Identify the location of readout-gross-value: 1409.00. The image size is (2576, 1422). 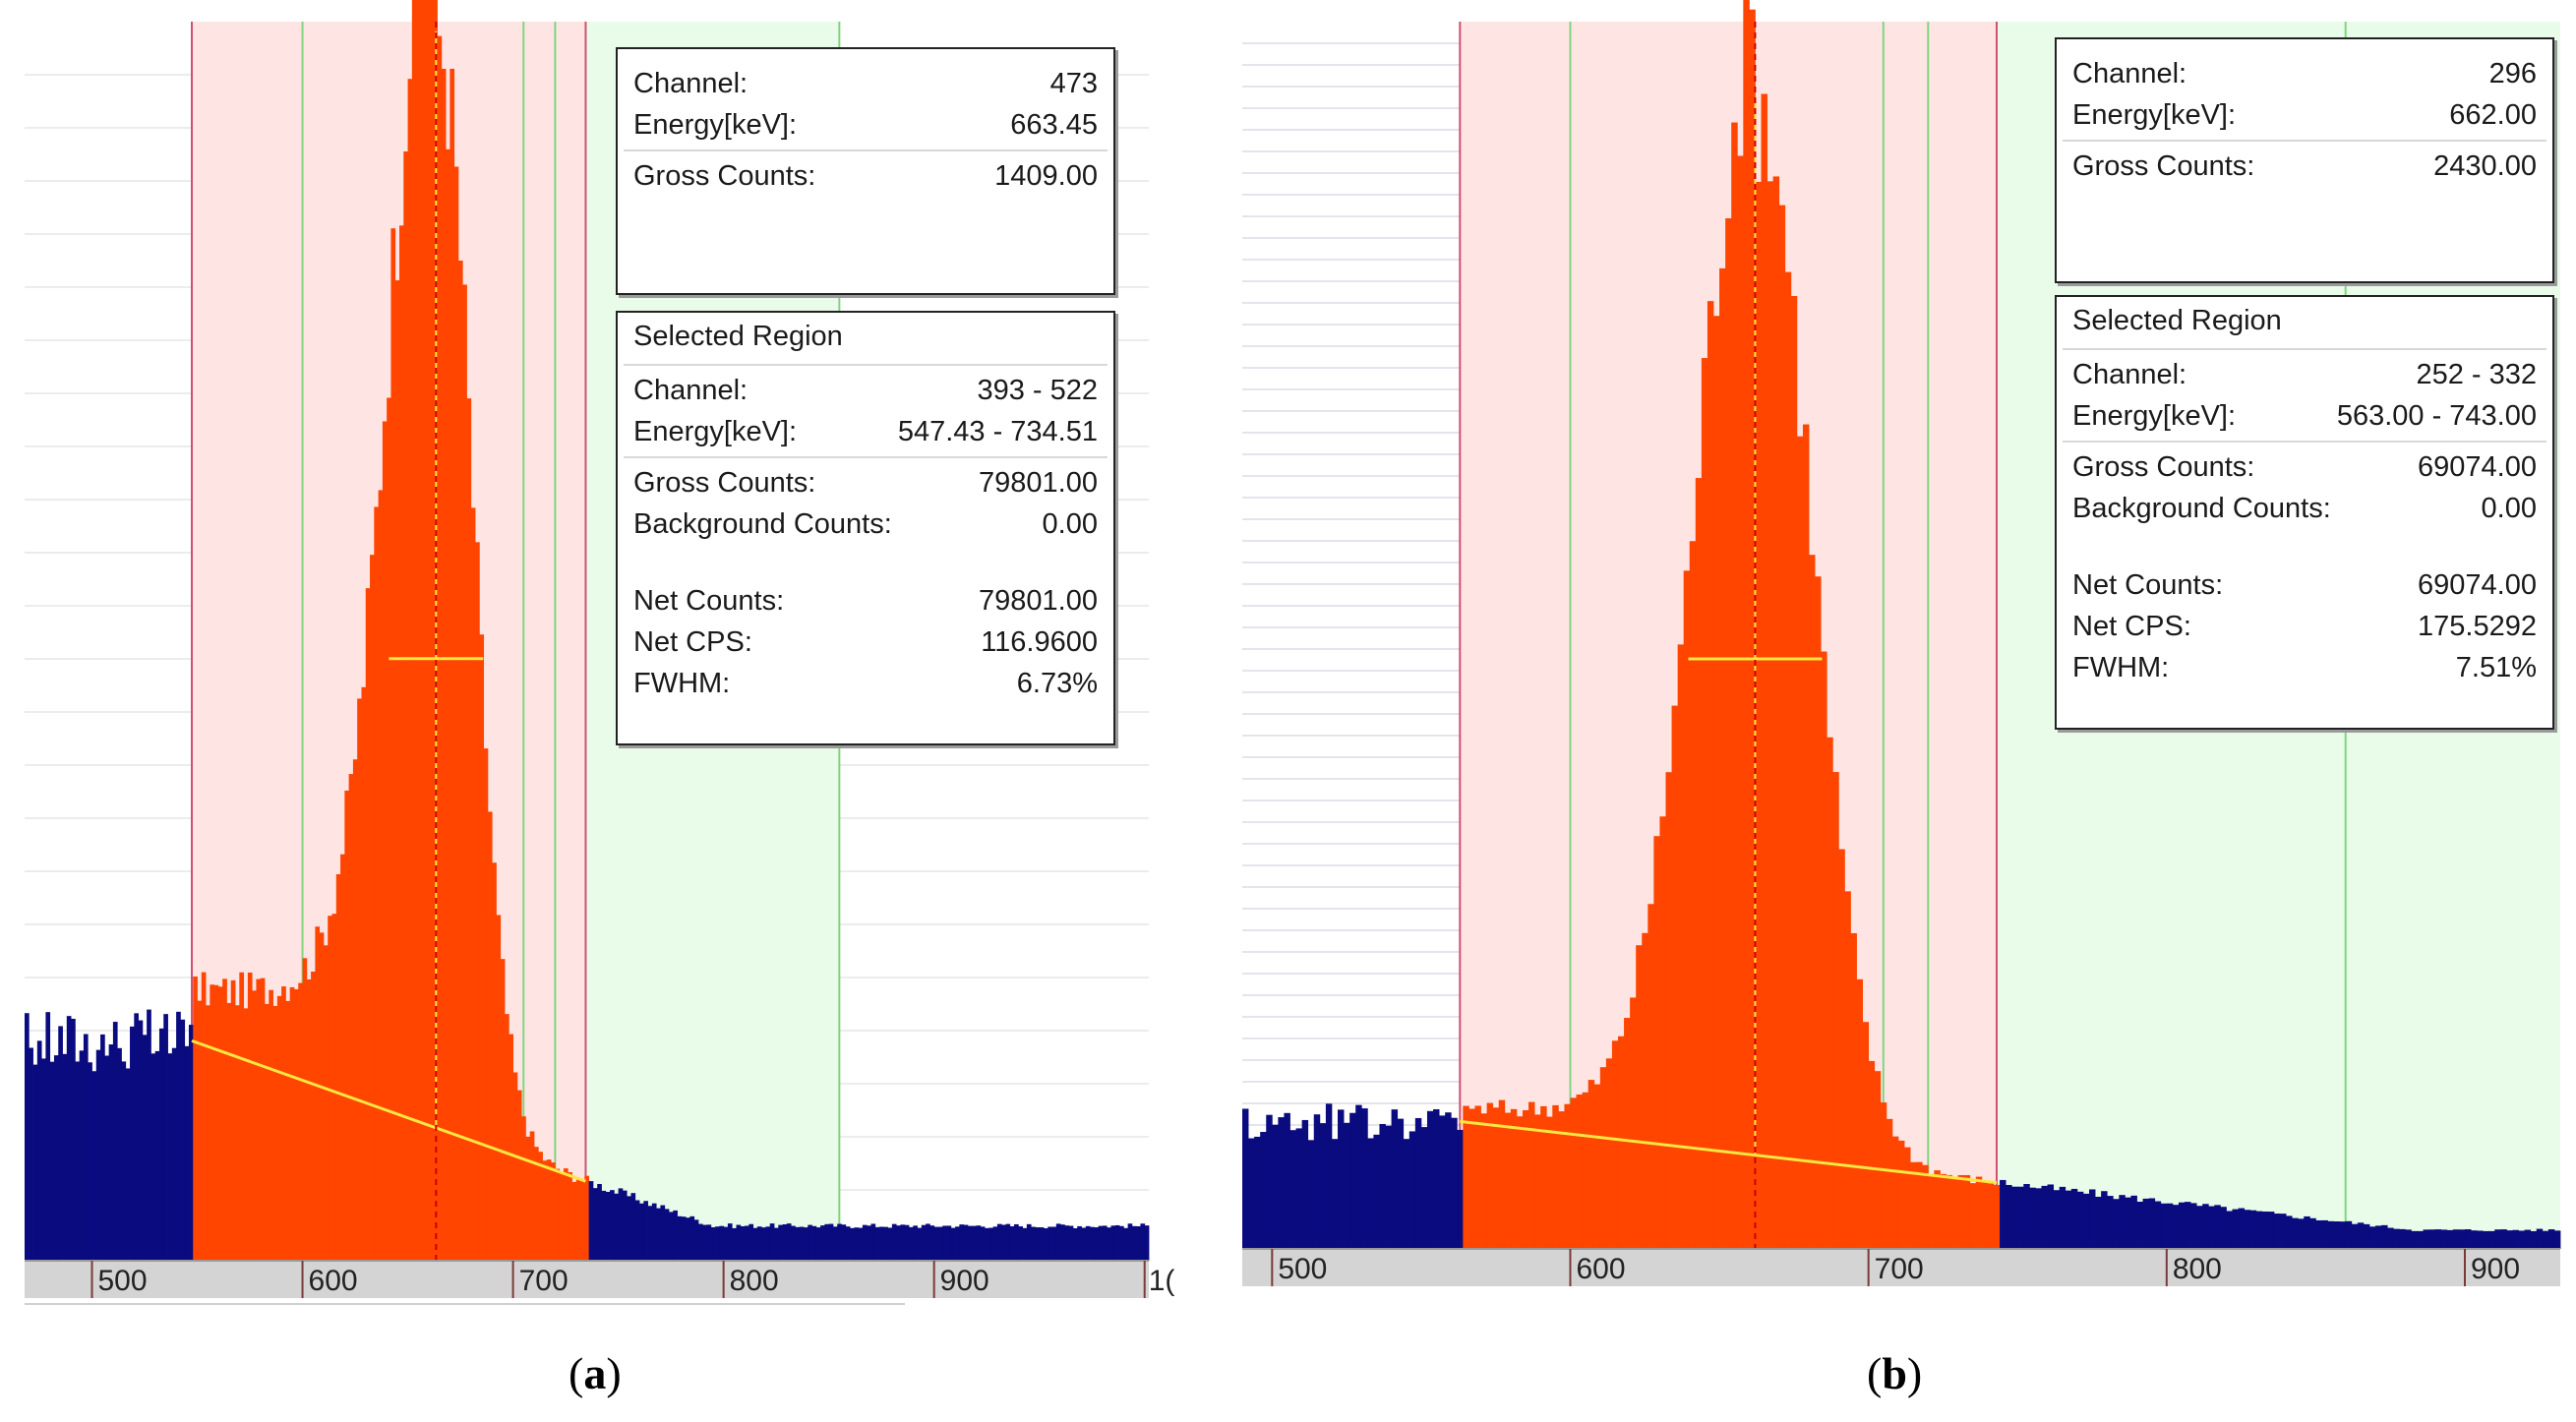
(1046, 175).